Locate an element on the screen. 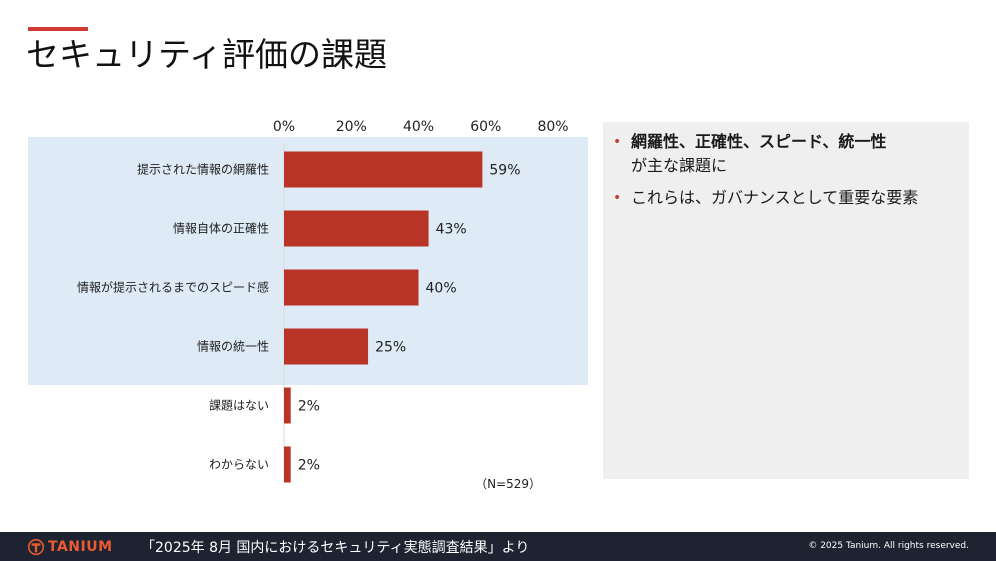 The image size is (996, 561). summary-bullet-2: • これらは、ガバナンスとして重要な要素 is located at coordinates (765, 198).